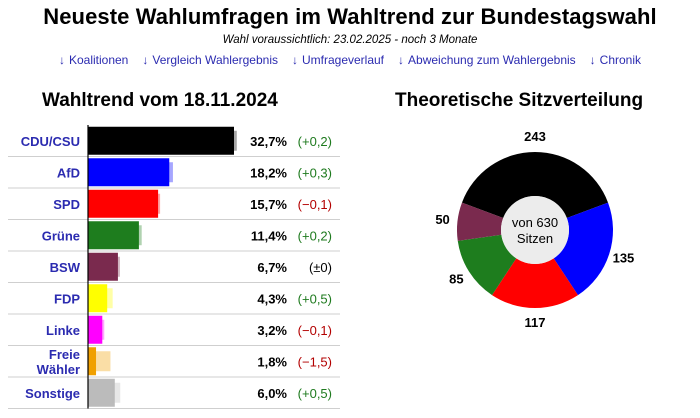 This screenshot has width=700, height=418. I want to click on party-label-bsw: BSW, so click(65, 267).